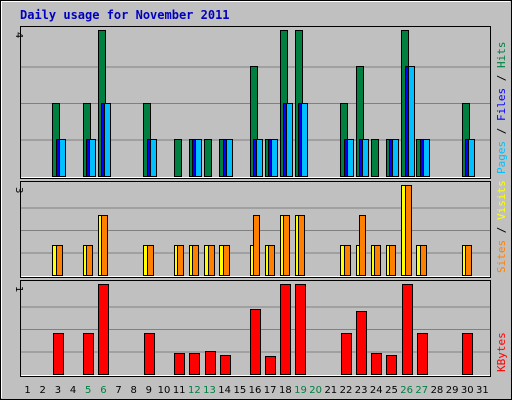 This screenshot has width=512, height=400. Describe the element at coordinates (501, 256) in the screenshot. I see `panel-visits-label-part-0: Sites` at that location.